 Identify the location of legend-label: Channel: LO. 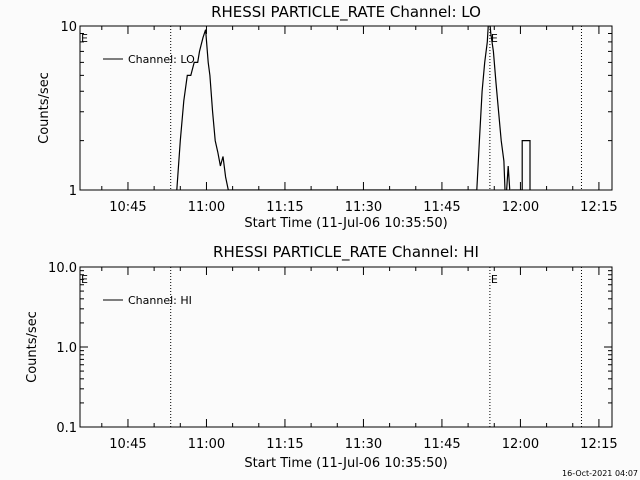
(161, 59).